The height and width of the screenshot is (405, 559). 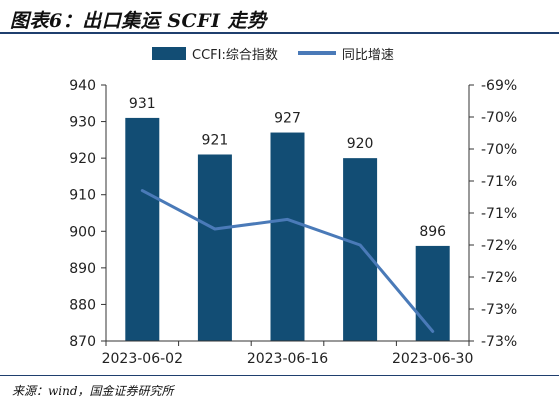 What do you see at coordinates (316, 53) in the screenshot?
I see `legend-swatch-line` at bounding box center [316, 53].